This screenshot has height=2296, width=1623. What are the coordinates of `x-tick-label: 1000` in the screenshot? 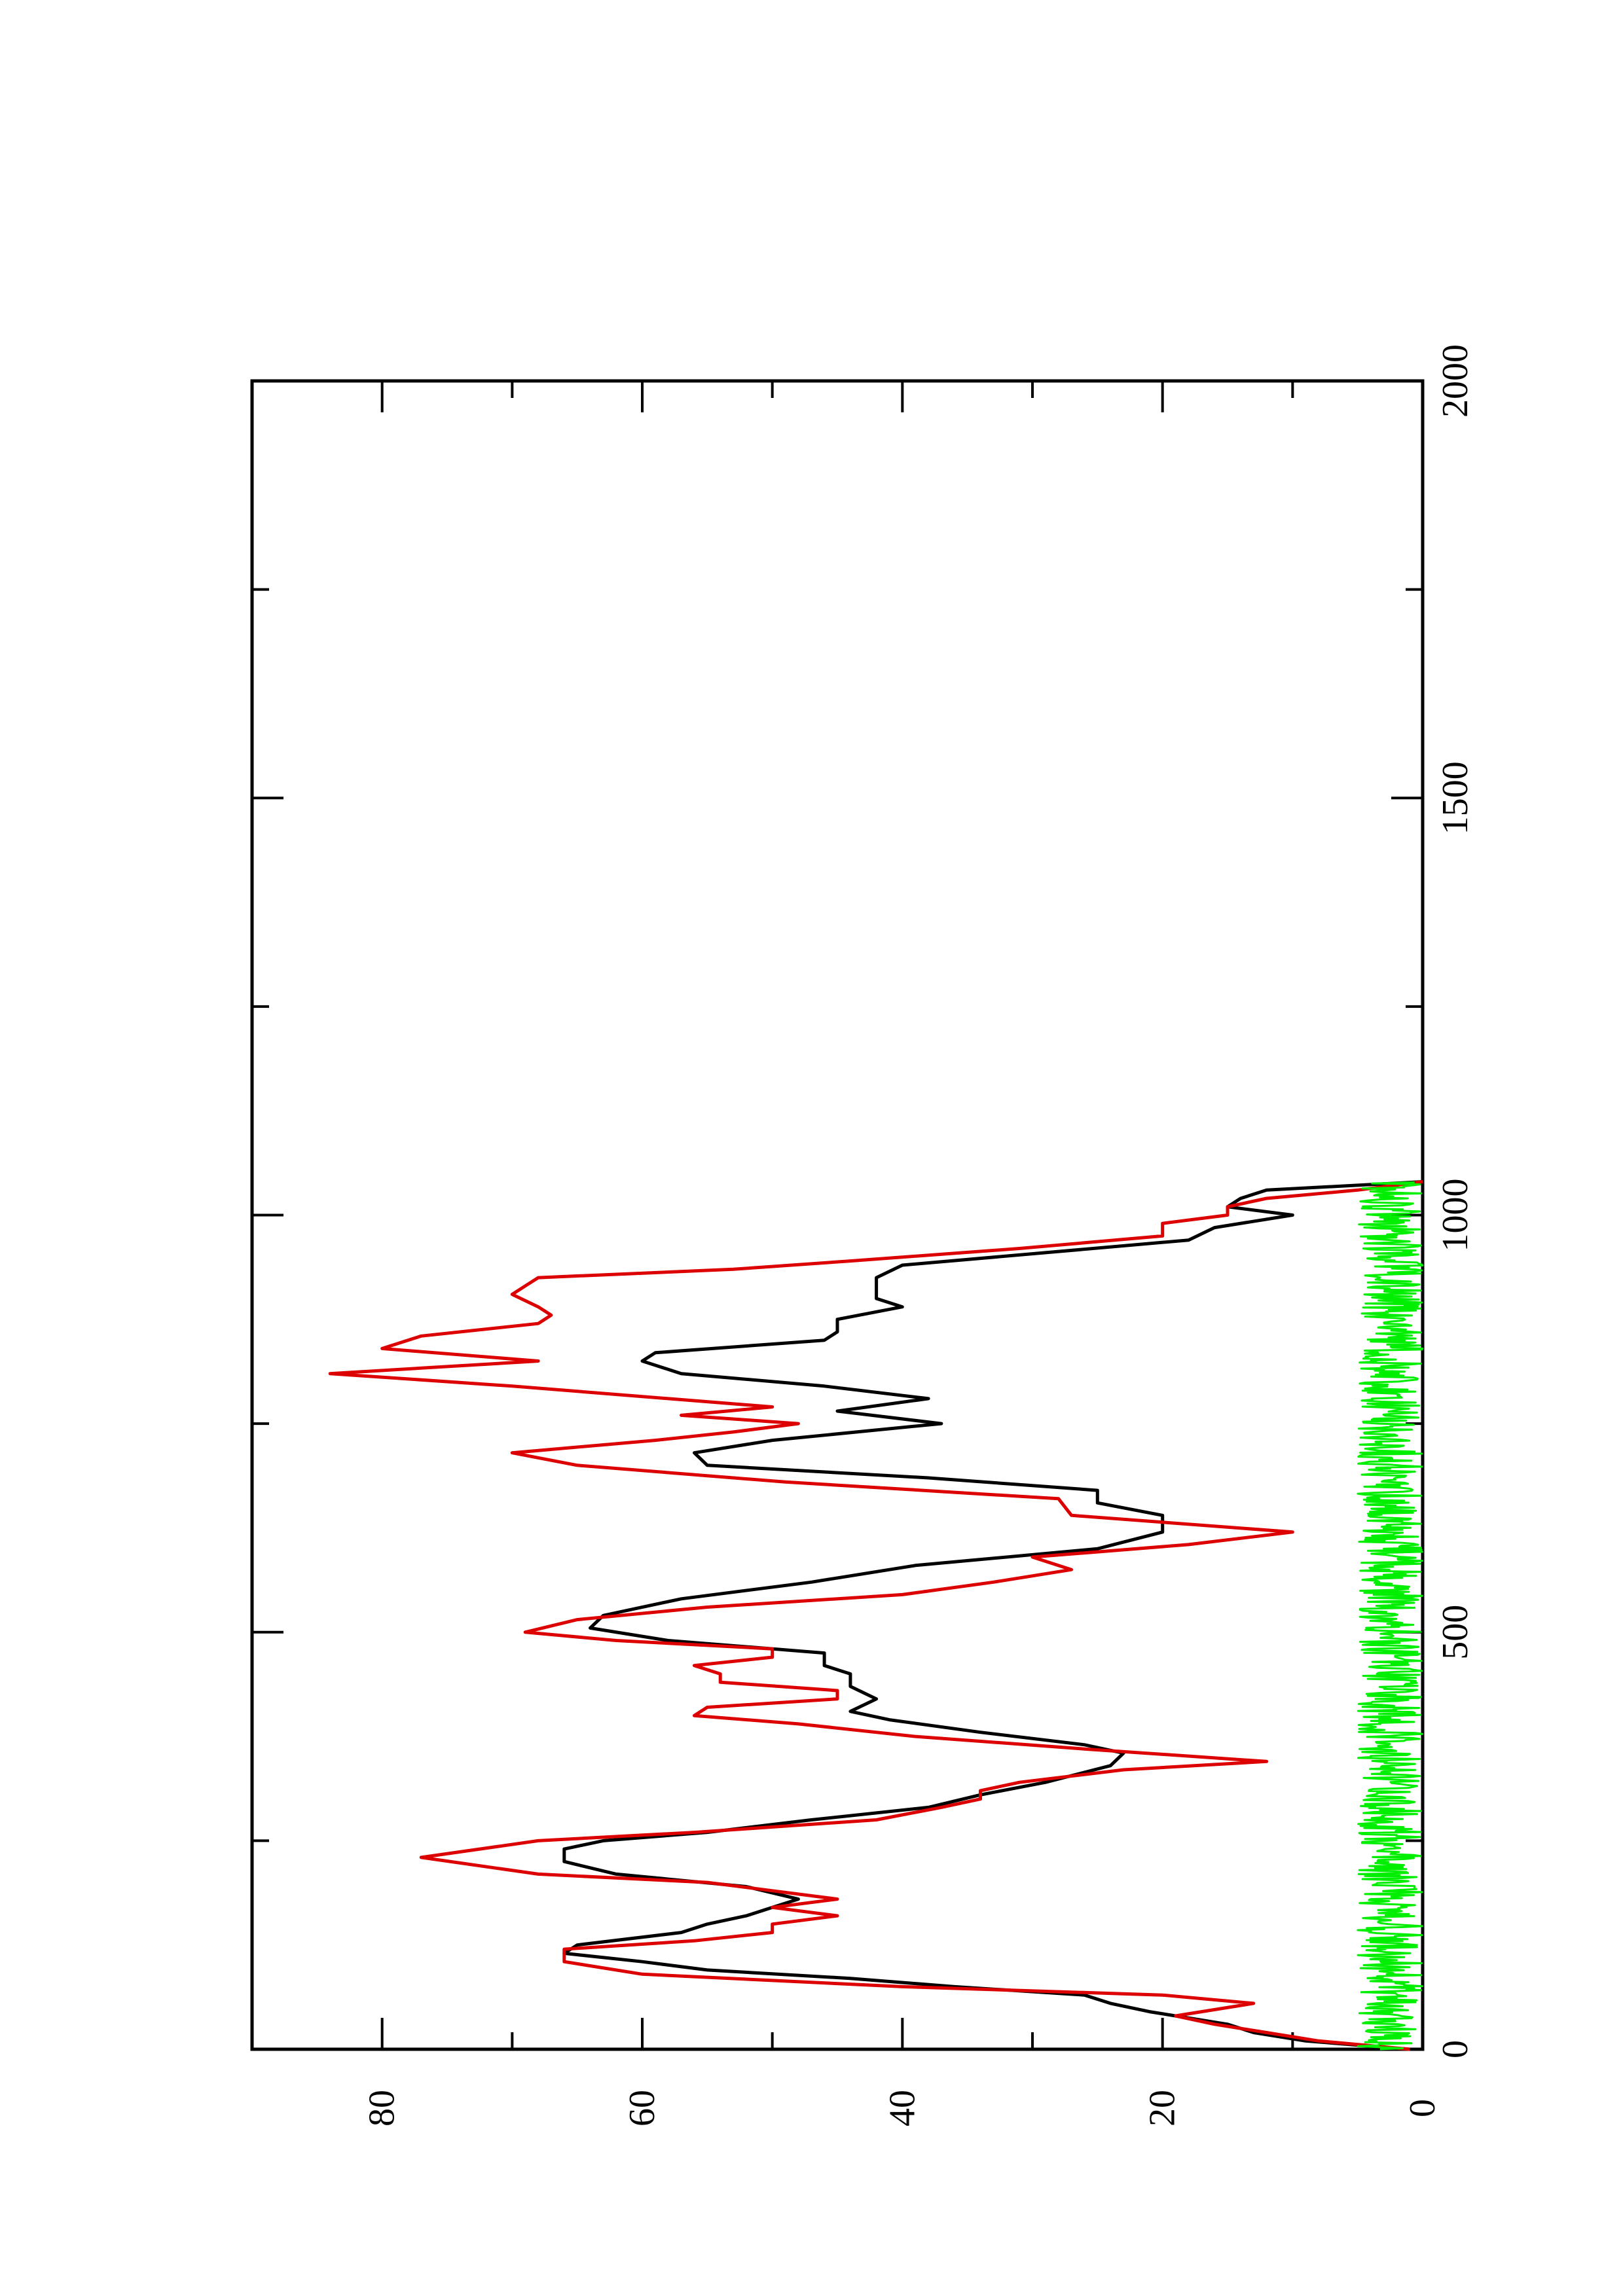 It's located at (1455, 1215).